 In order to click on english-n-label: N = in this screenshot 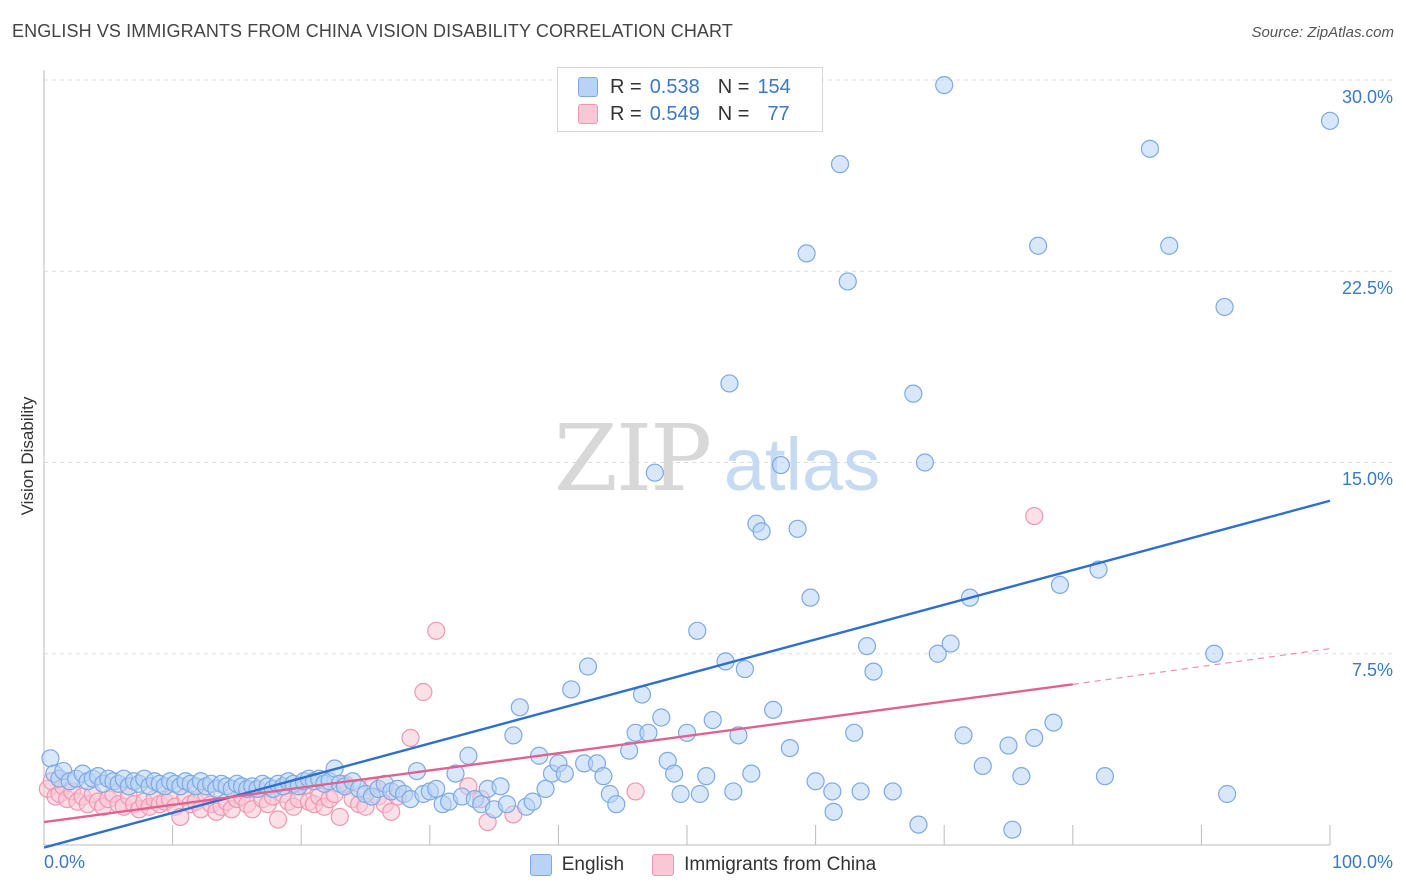, I will do `click(733, 86)`.